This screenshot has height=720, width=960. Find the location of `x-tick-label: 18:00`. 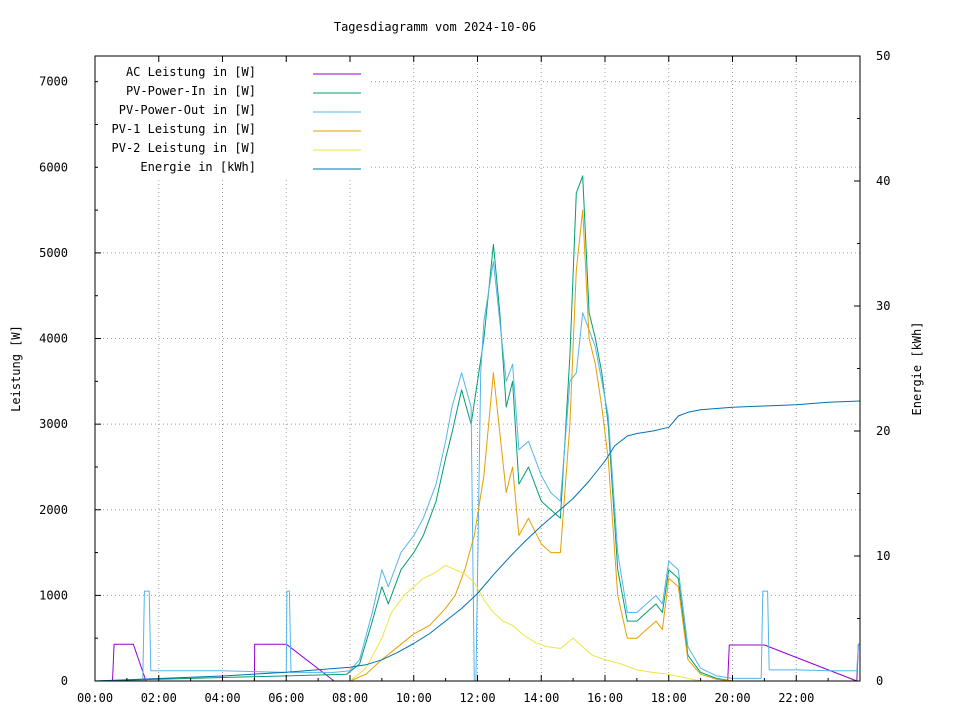

x-tick-label: 18:00 is located at coordinates (669, 698).